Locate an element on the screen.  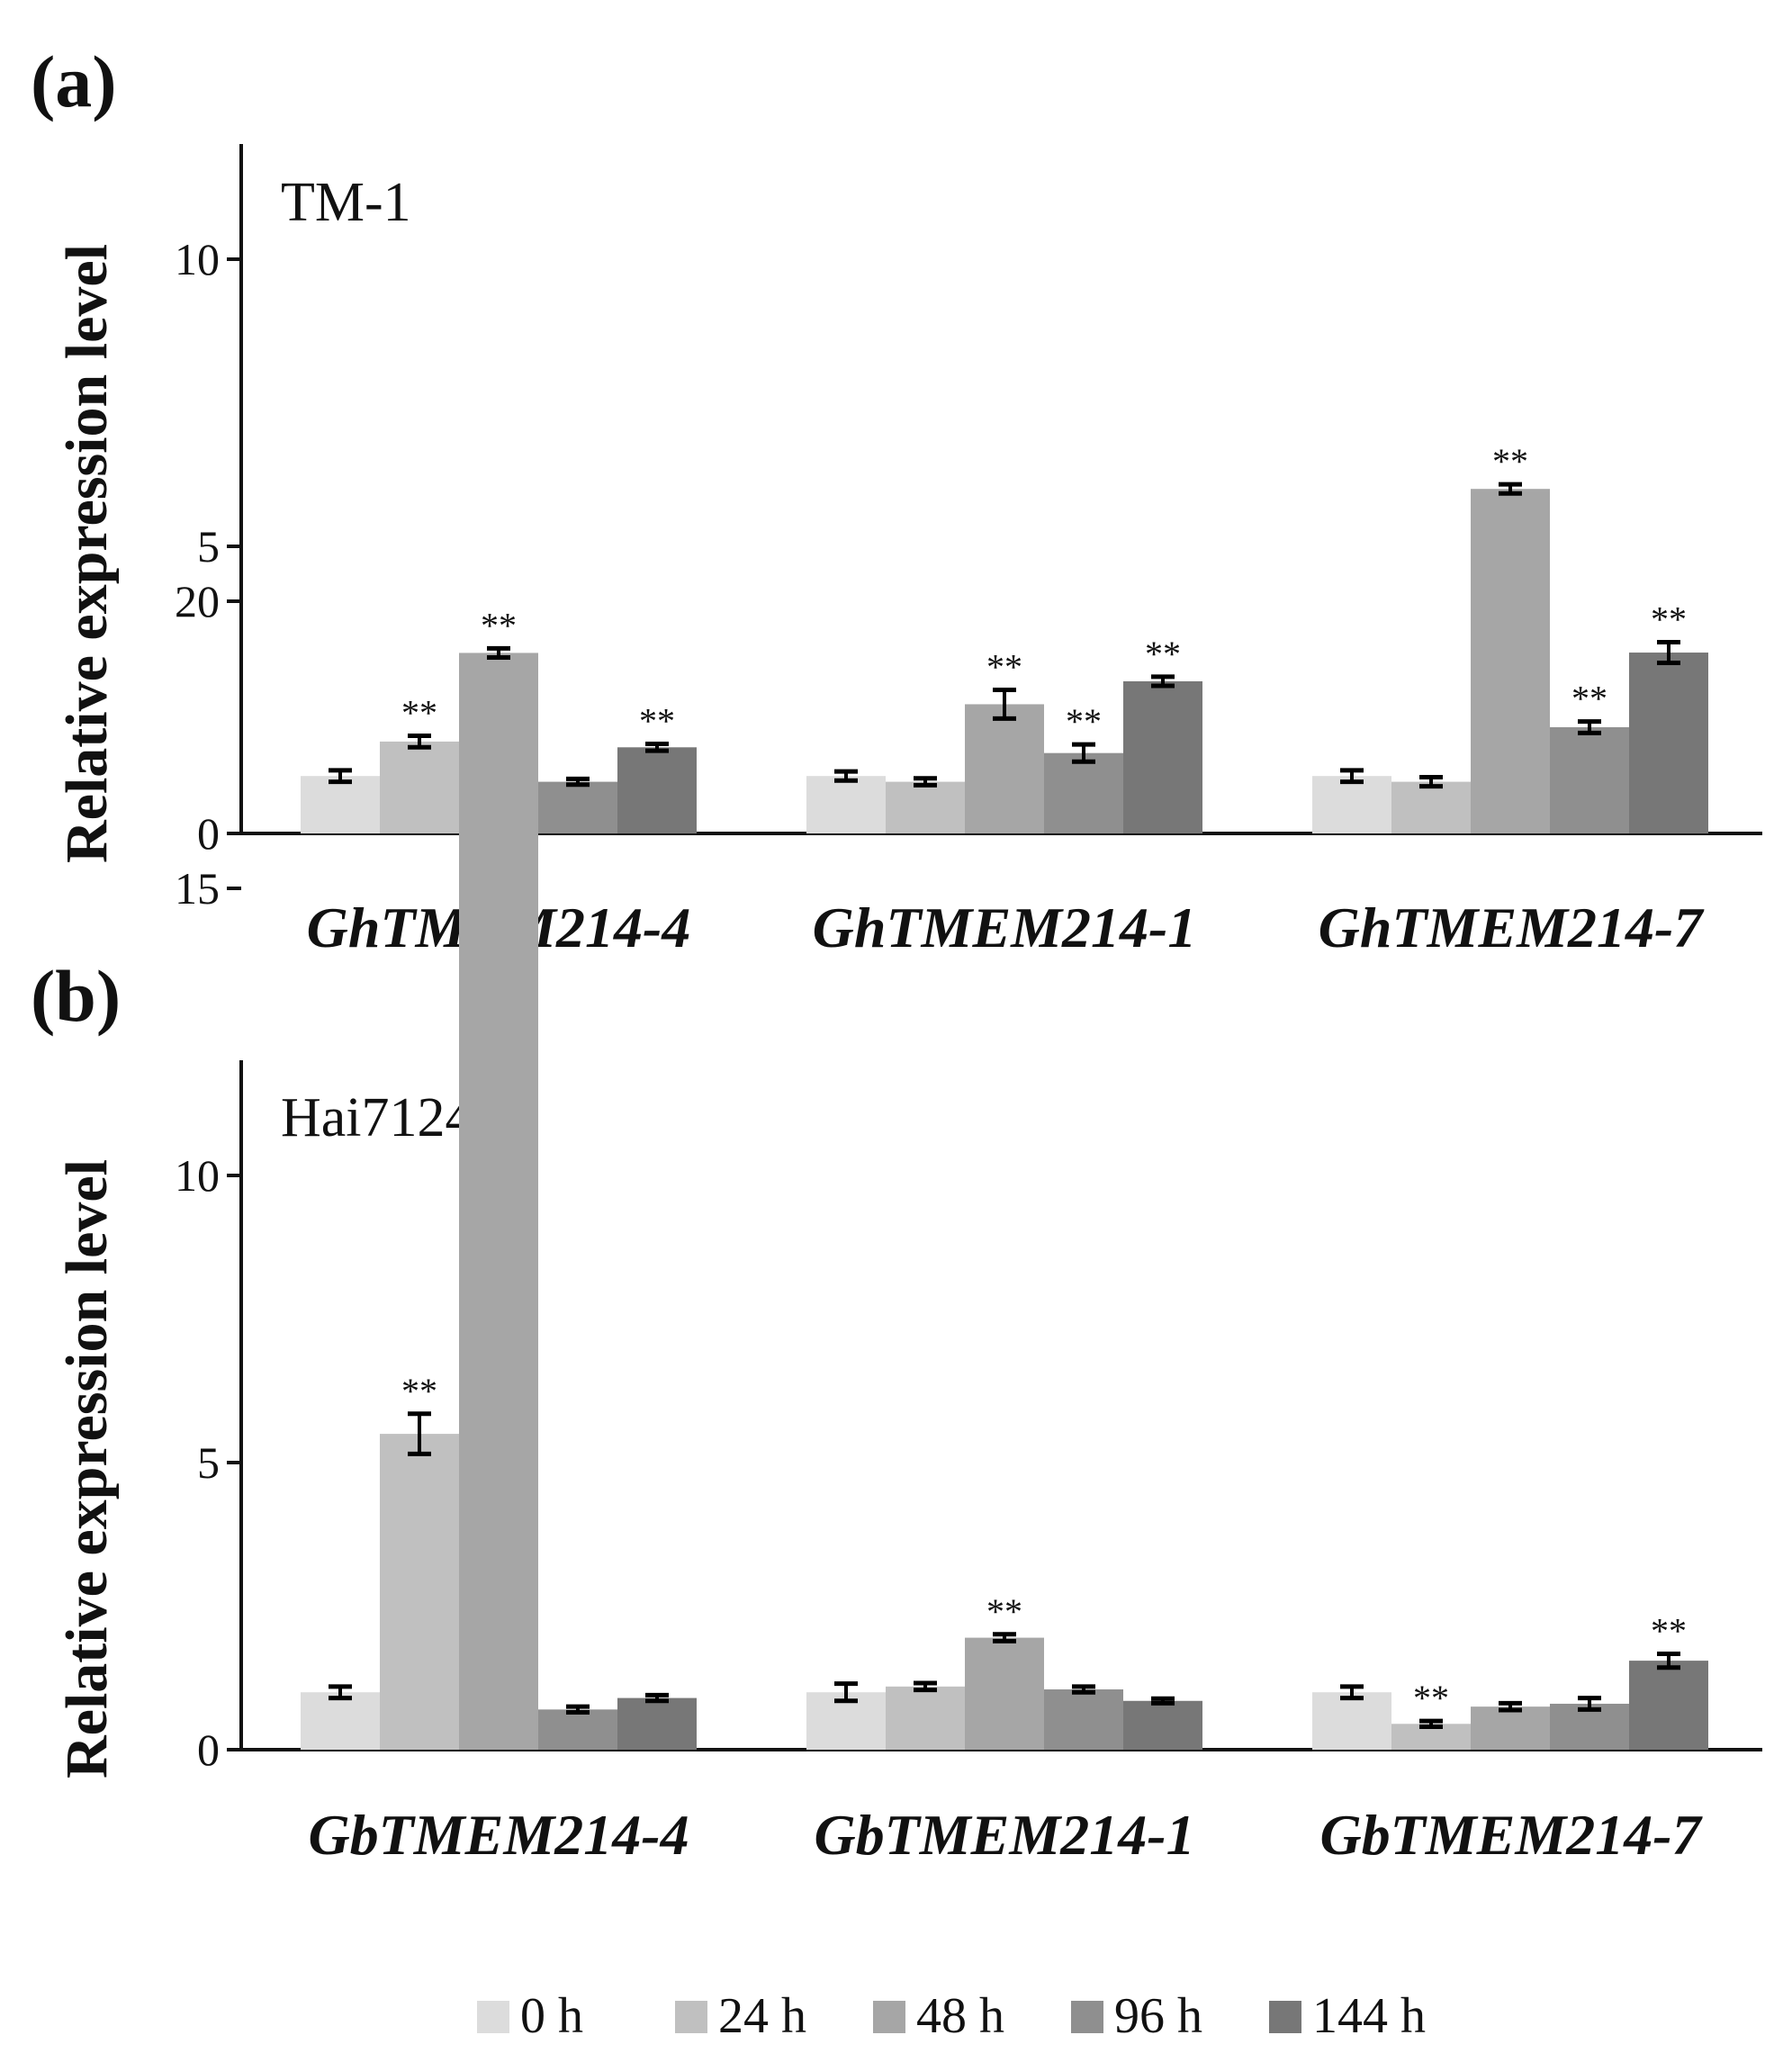
bar-GbTMEM214-4-0h is located at coordinates (341, 1721).